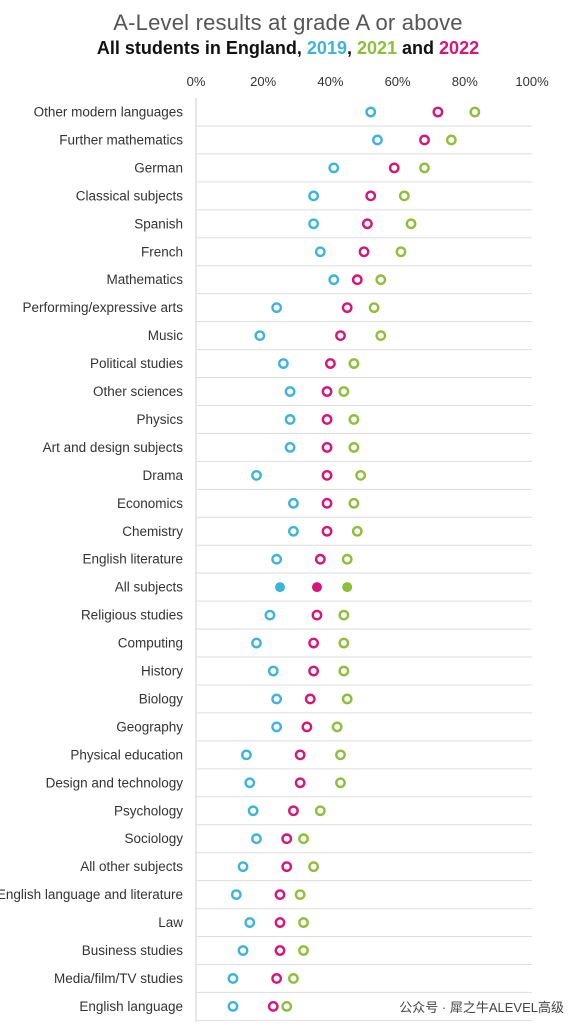 This screenshot has height=1024, width=576. What do you see at coordinates (130, 195) in the screenshot?
I see `category-label: Classical subjects` at bounding box center [130, 195].